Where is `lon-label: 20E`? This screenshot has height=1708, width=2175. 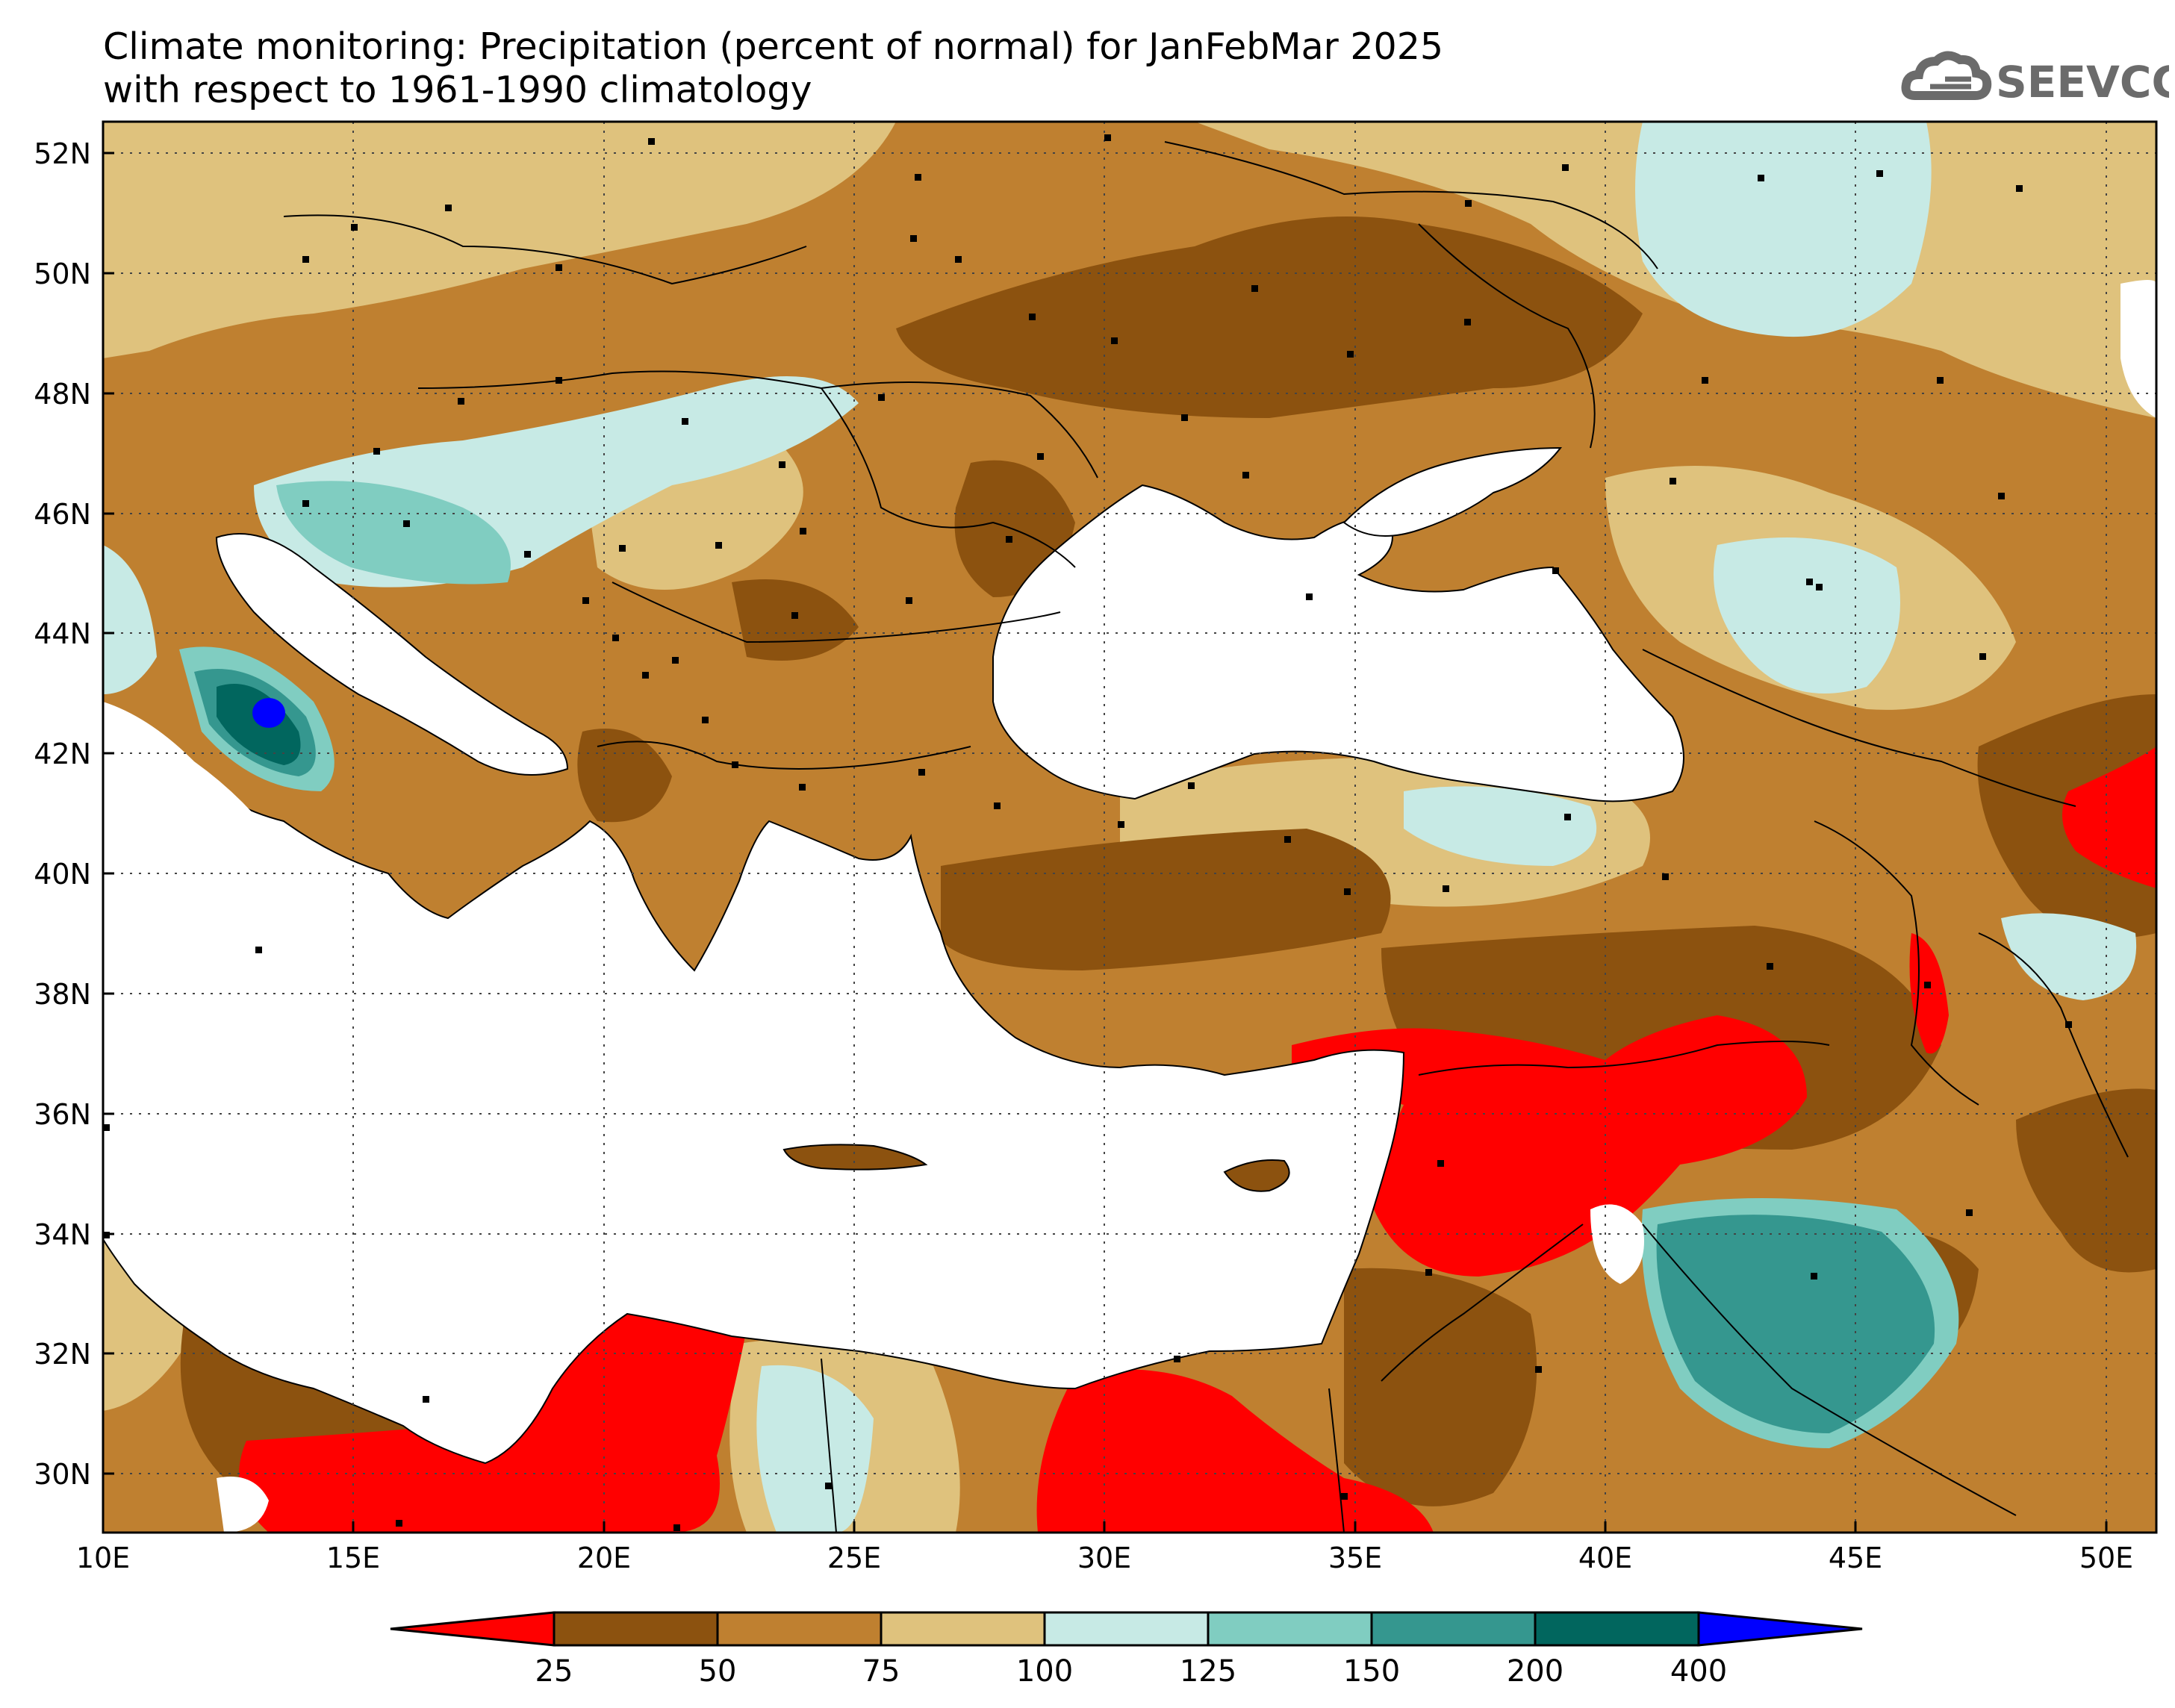
lon-label: 20E is located at coordinates (604, 1558).